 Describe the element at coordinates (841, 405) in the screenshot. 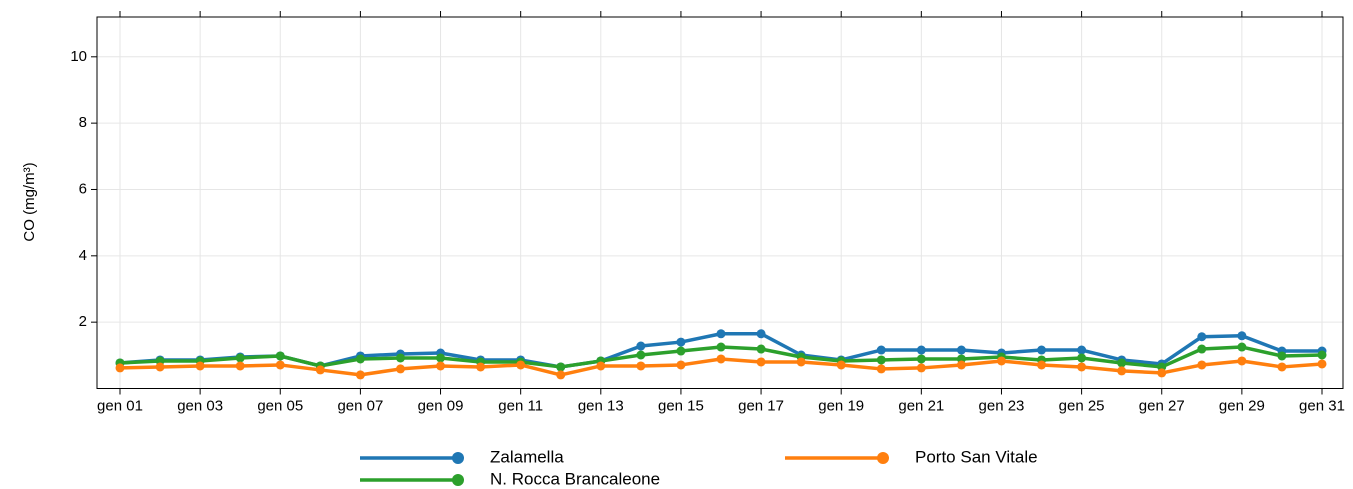

I see `x-tick-label: gen 19` at that location.